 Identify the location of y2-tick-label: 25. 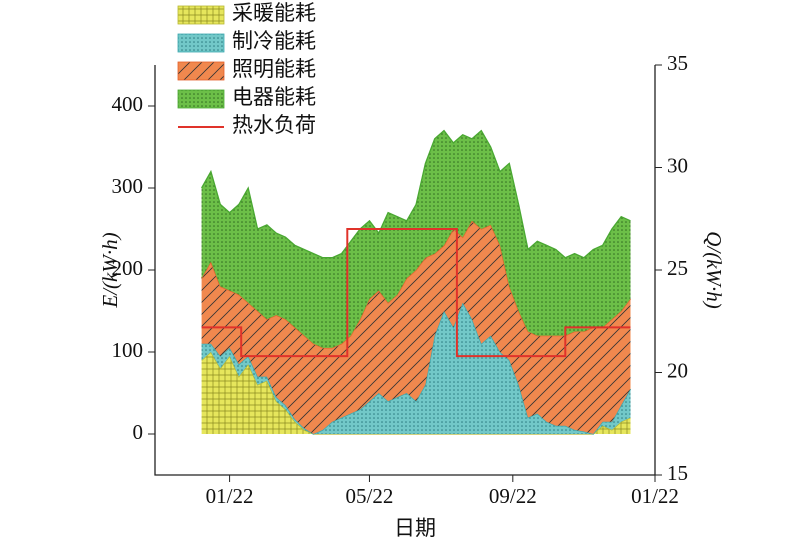
(677, 268).